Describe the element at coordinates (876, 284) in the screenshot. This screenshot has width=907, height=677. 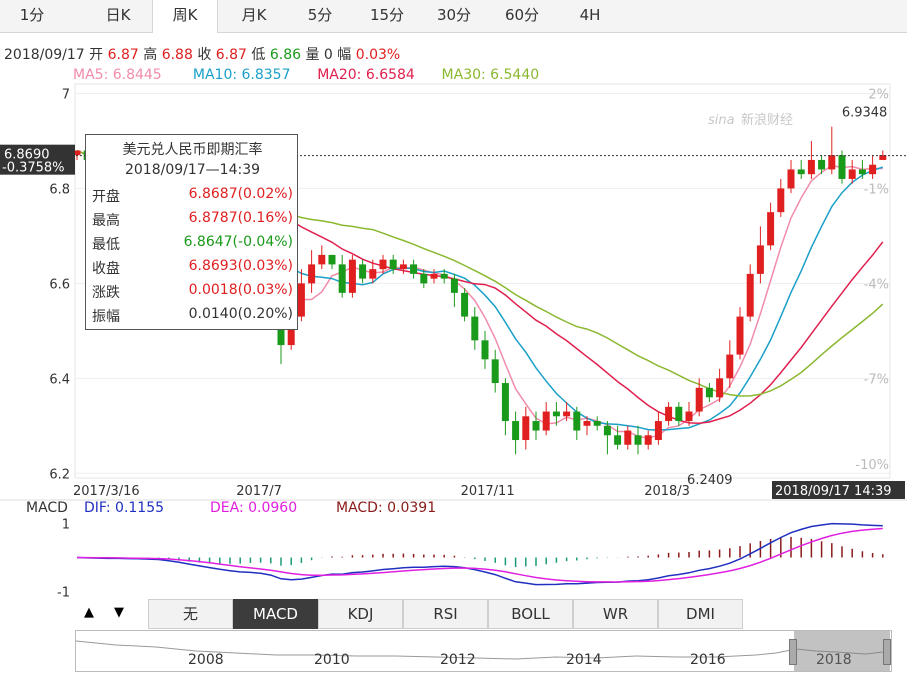
I see `pct-tick-label: -4%` at that location.